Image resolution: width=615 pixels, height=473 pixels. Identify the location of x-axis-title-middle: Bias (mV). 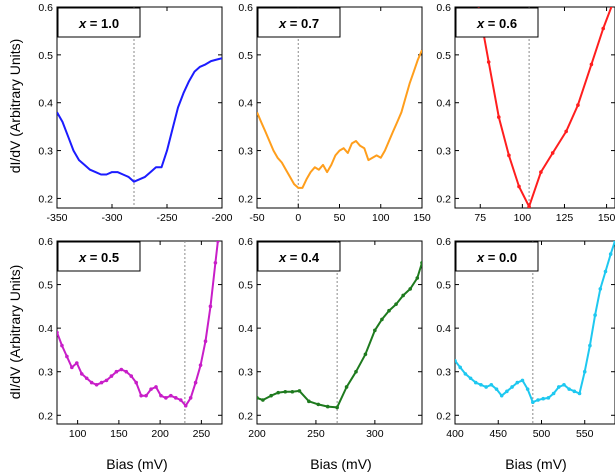
(340, 464).